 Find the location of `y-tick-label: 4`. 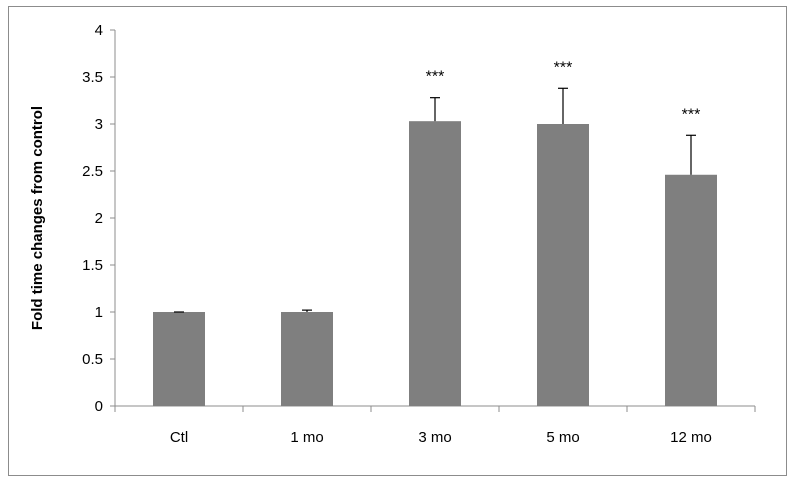

y-tick-label: 4 is located at coordinates (99, 30).